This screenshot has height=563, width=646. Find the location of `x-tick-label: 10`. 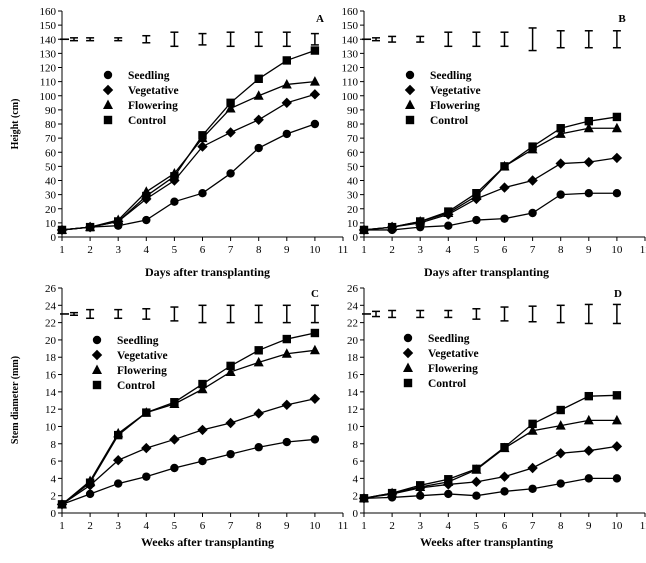

x-tick-label: 10 is located at coordinates (315, 250).